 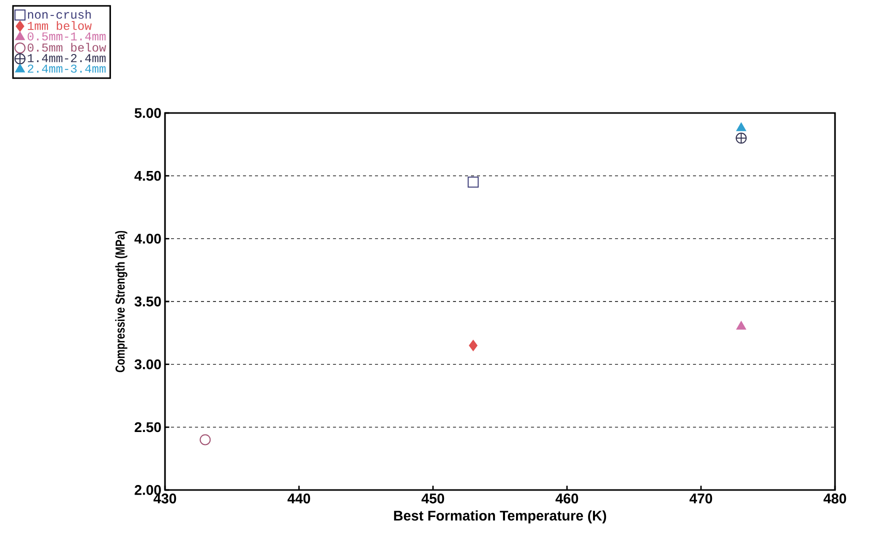 I want to click on y-tick-label: 5.00, so click(x=147, y=113).